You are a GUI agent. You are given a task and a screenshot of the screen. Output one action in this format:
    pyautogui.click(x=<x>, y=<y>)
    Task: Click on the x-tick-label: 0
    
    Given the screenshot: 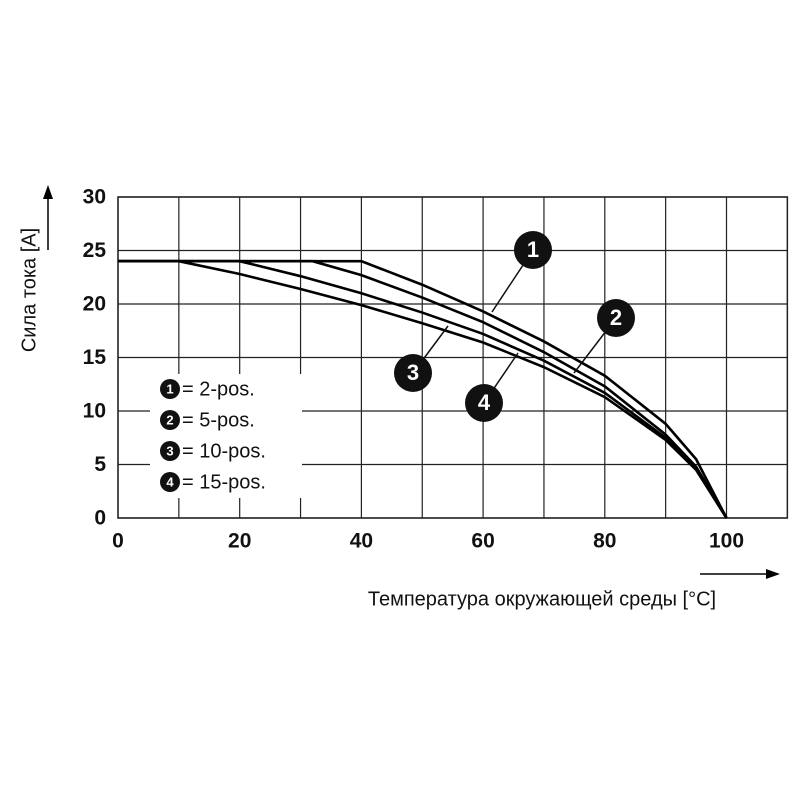 What is the action you would take?
    pyautogui.click(x=118, y=541)
    